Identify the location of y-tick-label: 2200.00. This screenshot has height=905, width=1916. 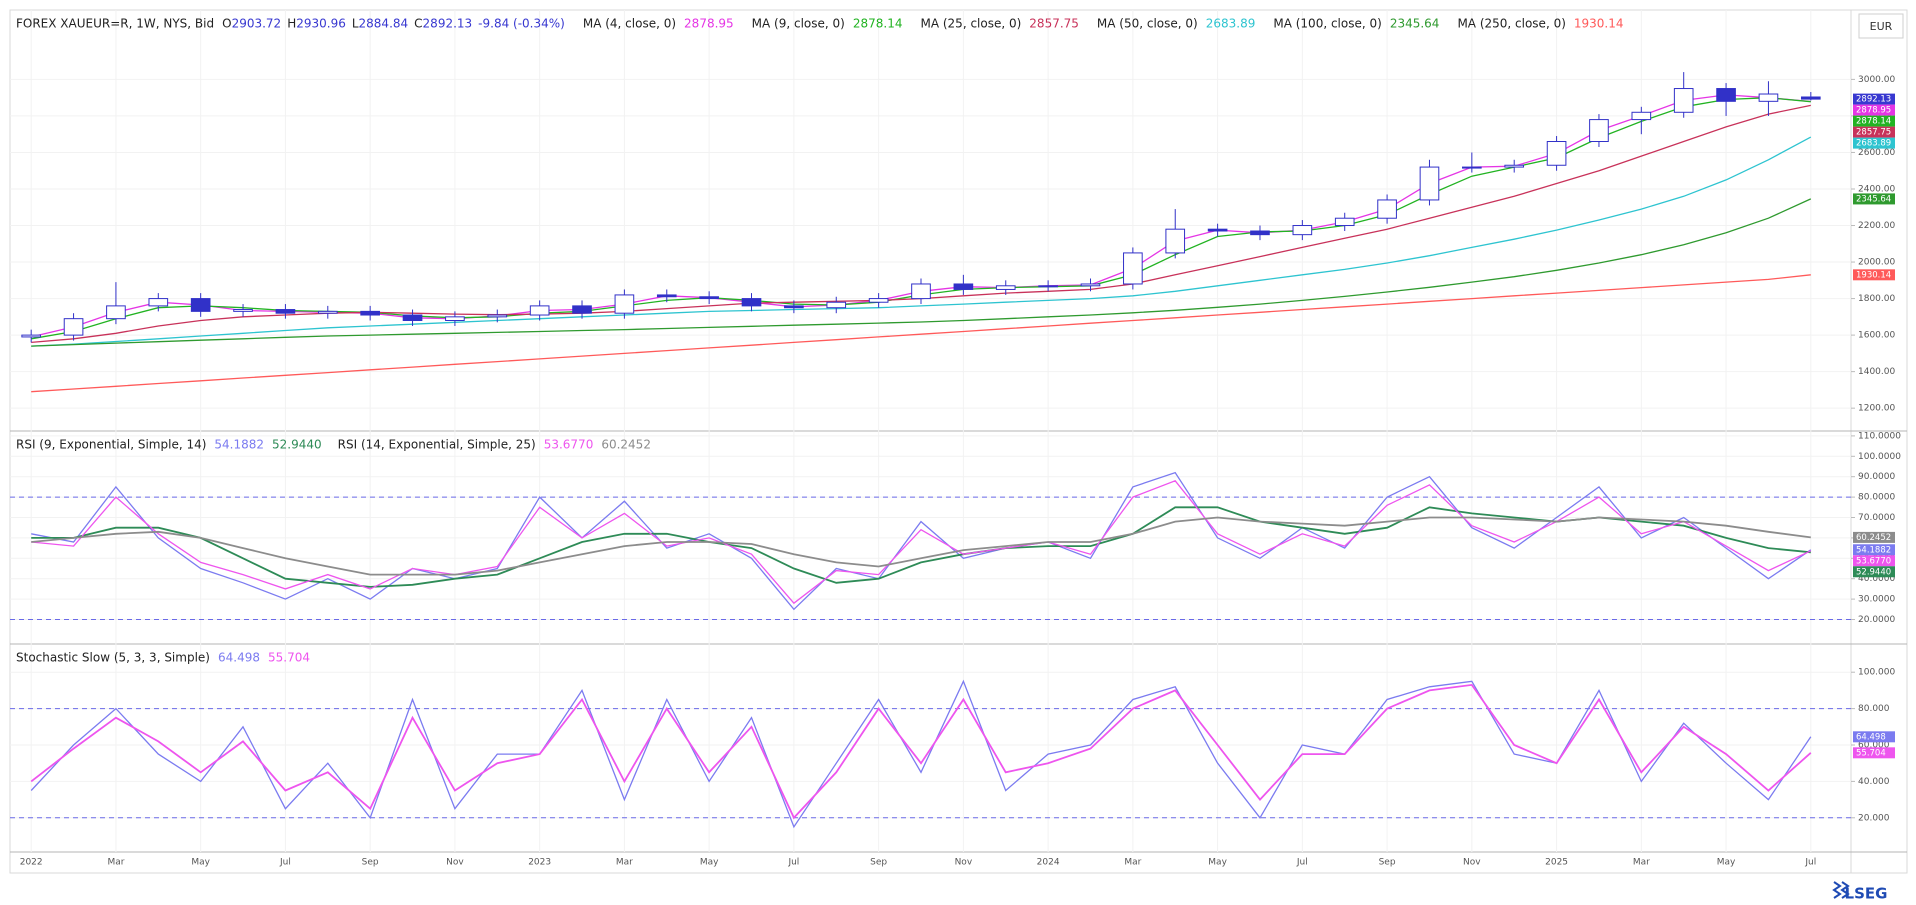
(1876, 226).